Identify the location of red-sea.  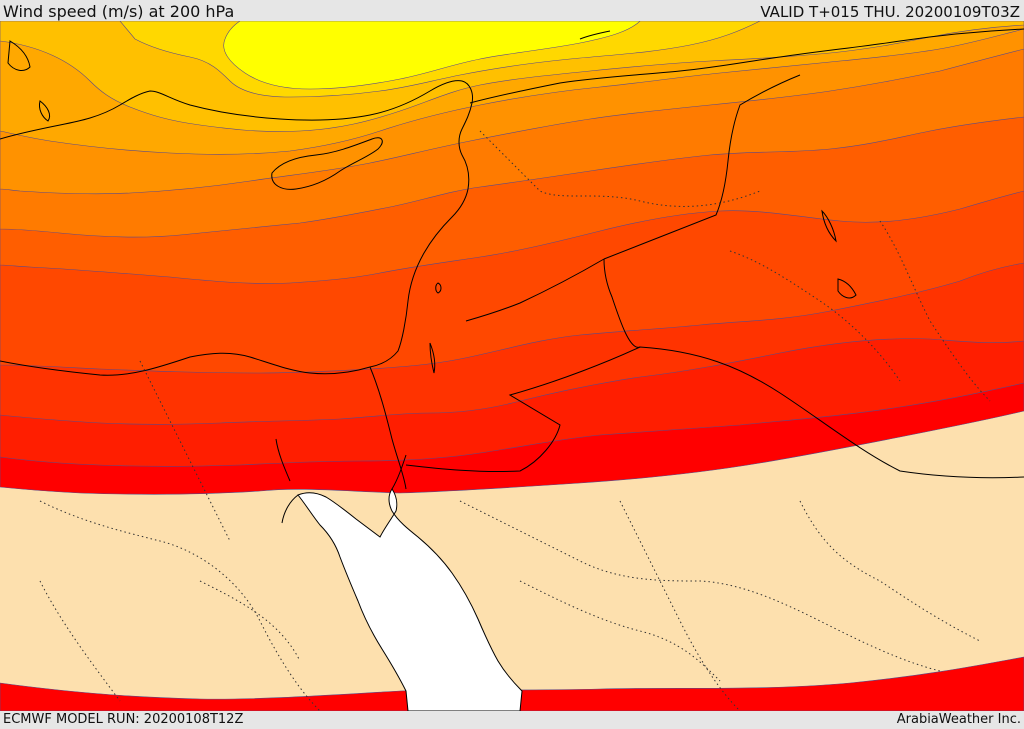
(410, 599).